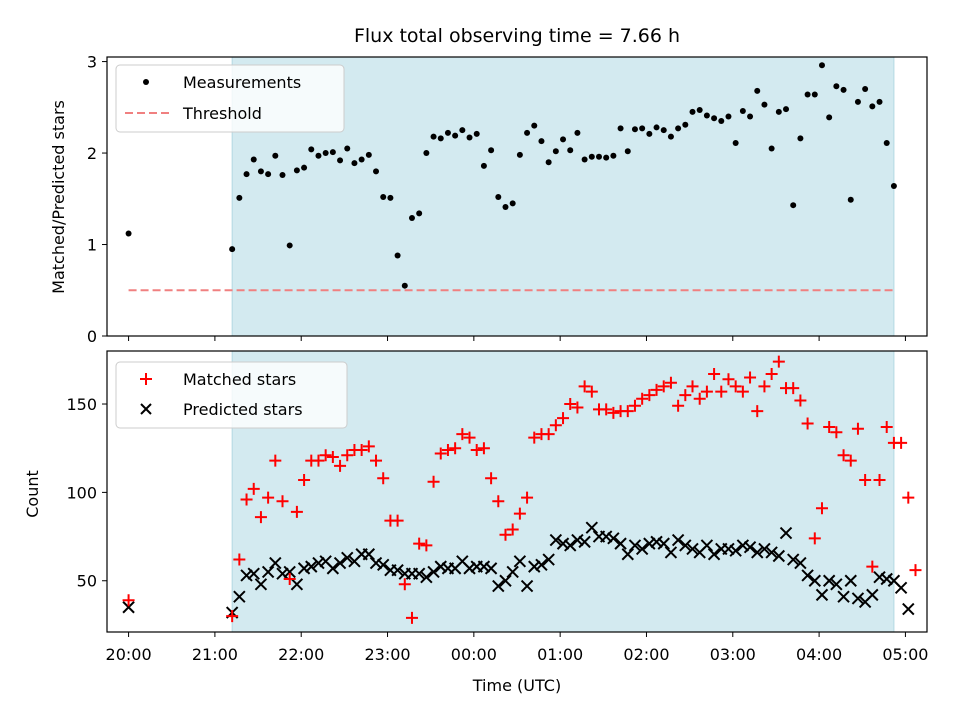 This screenshot has width=960, height=725. What do you see at coordinates (230, 98) in the screenshot?
I see `top-legend-box` at bounding box center [230, 98].